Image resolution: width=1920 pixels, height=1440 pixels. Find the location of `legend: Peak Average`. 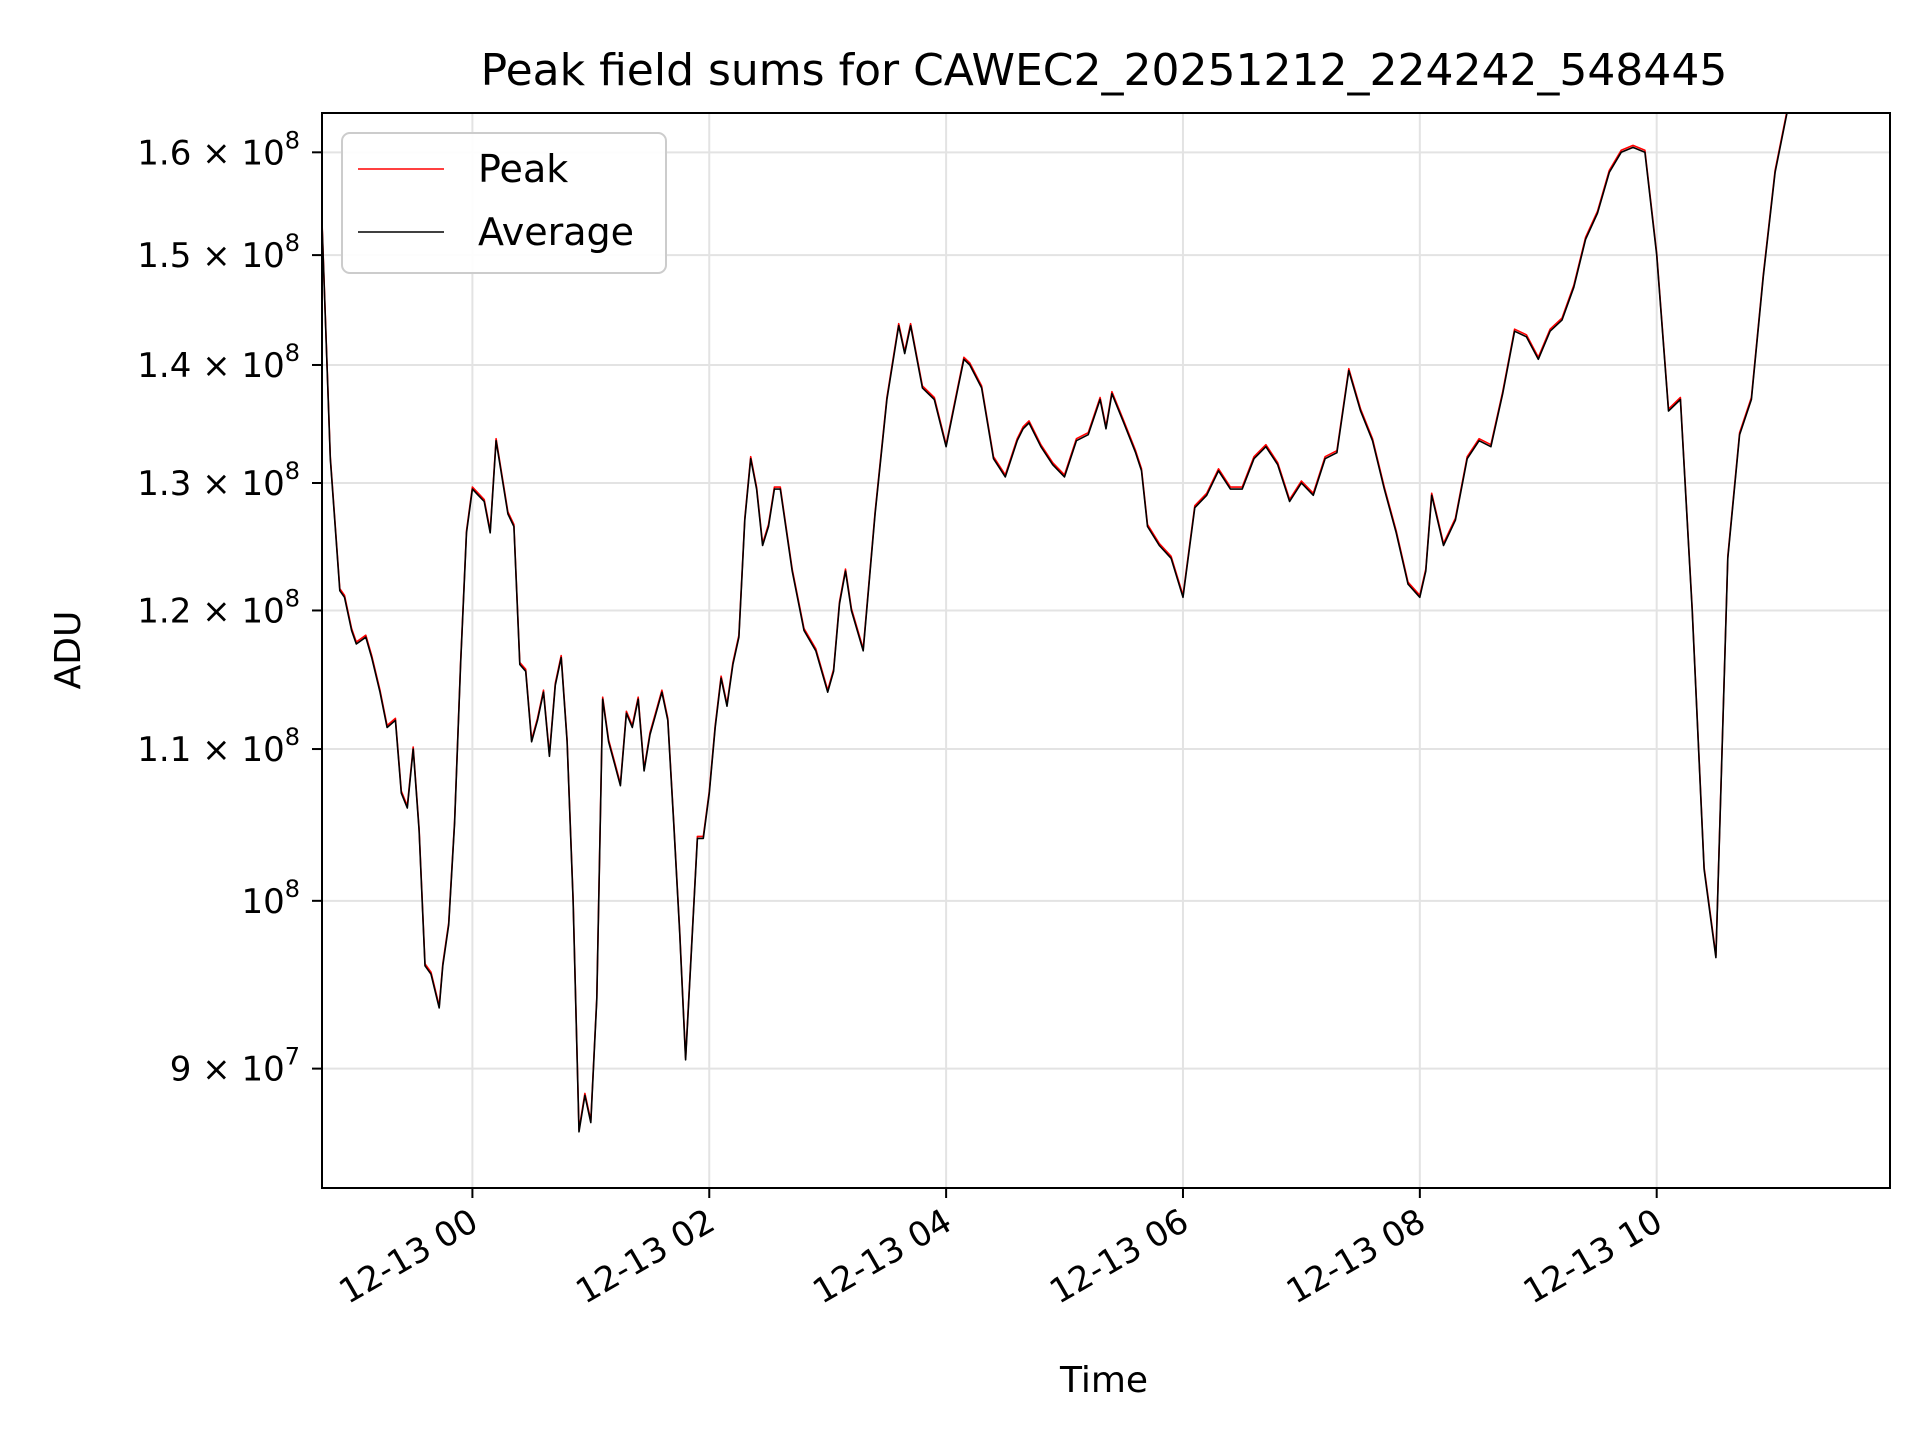

legend: Peak Average is located at coordinates (504, 203).